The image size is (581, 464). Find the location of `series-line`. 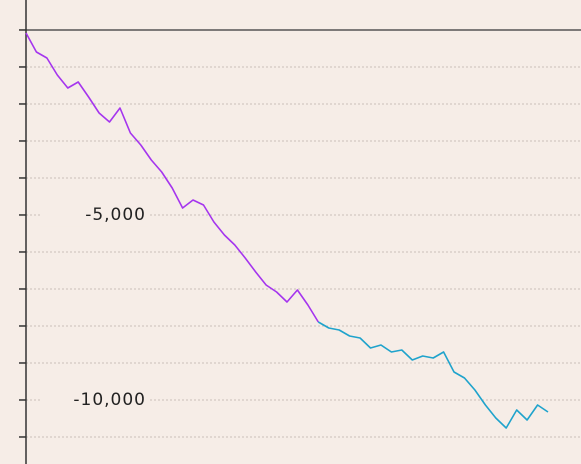

series-line is located at coordinates (433, 375).